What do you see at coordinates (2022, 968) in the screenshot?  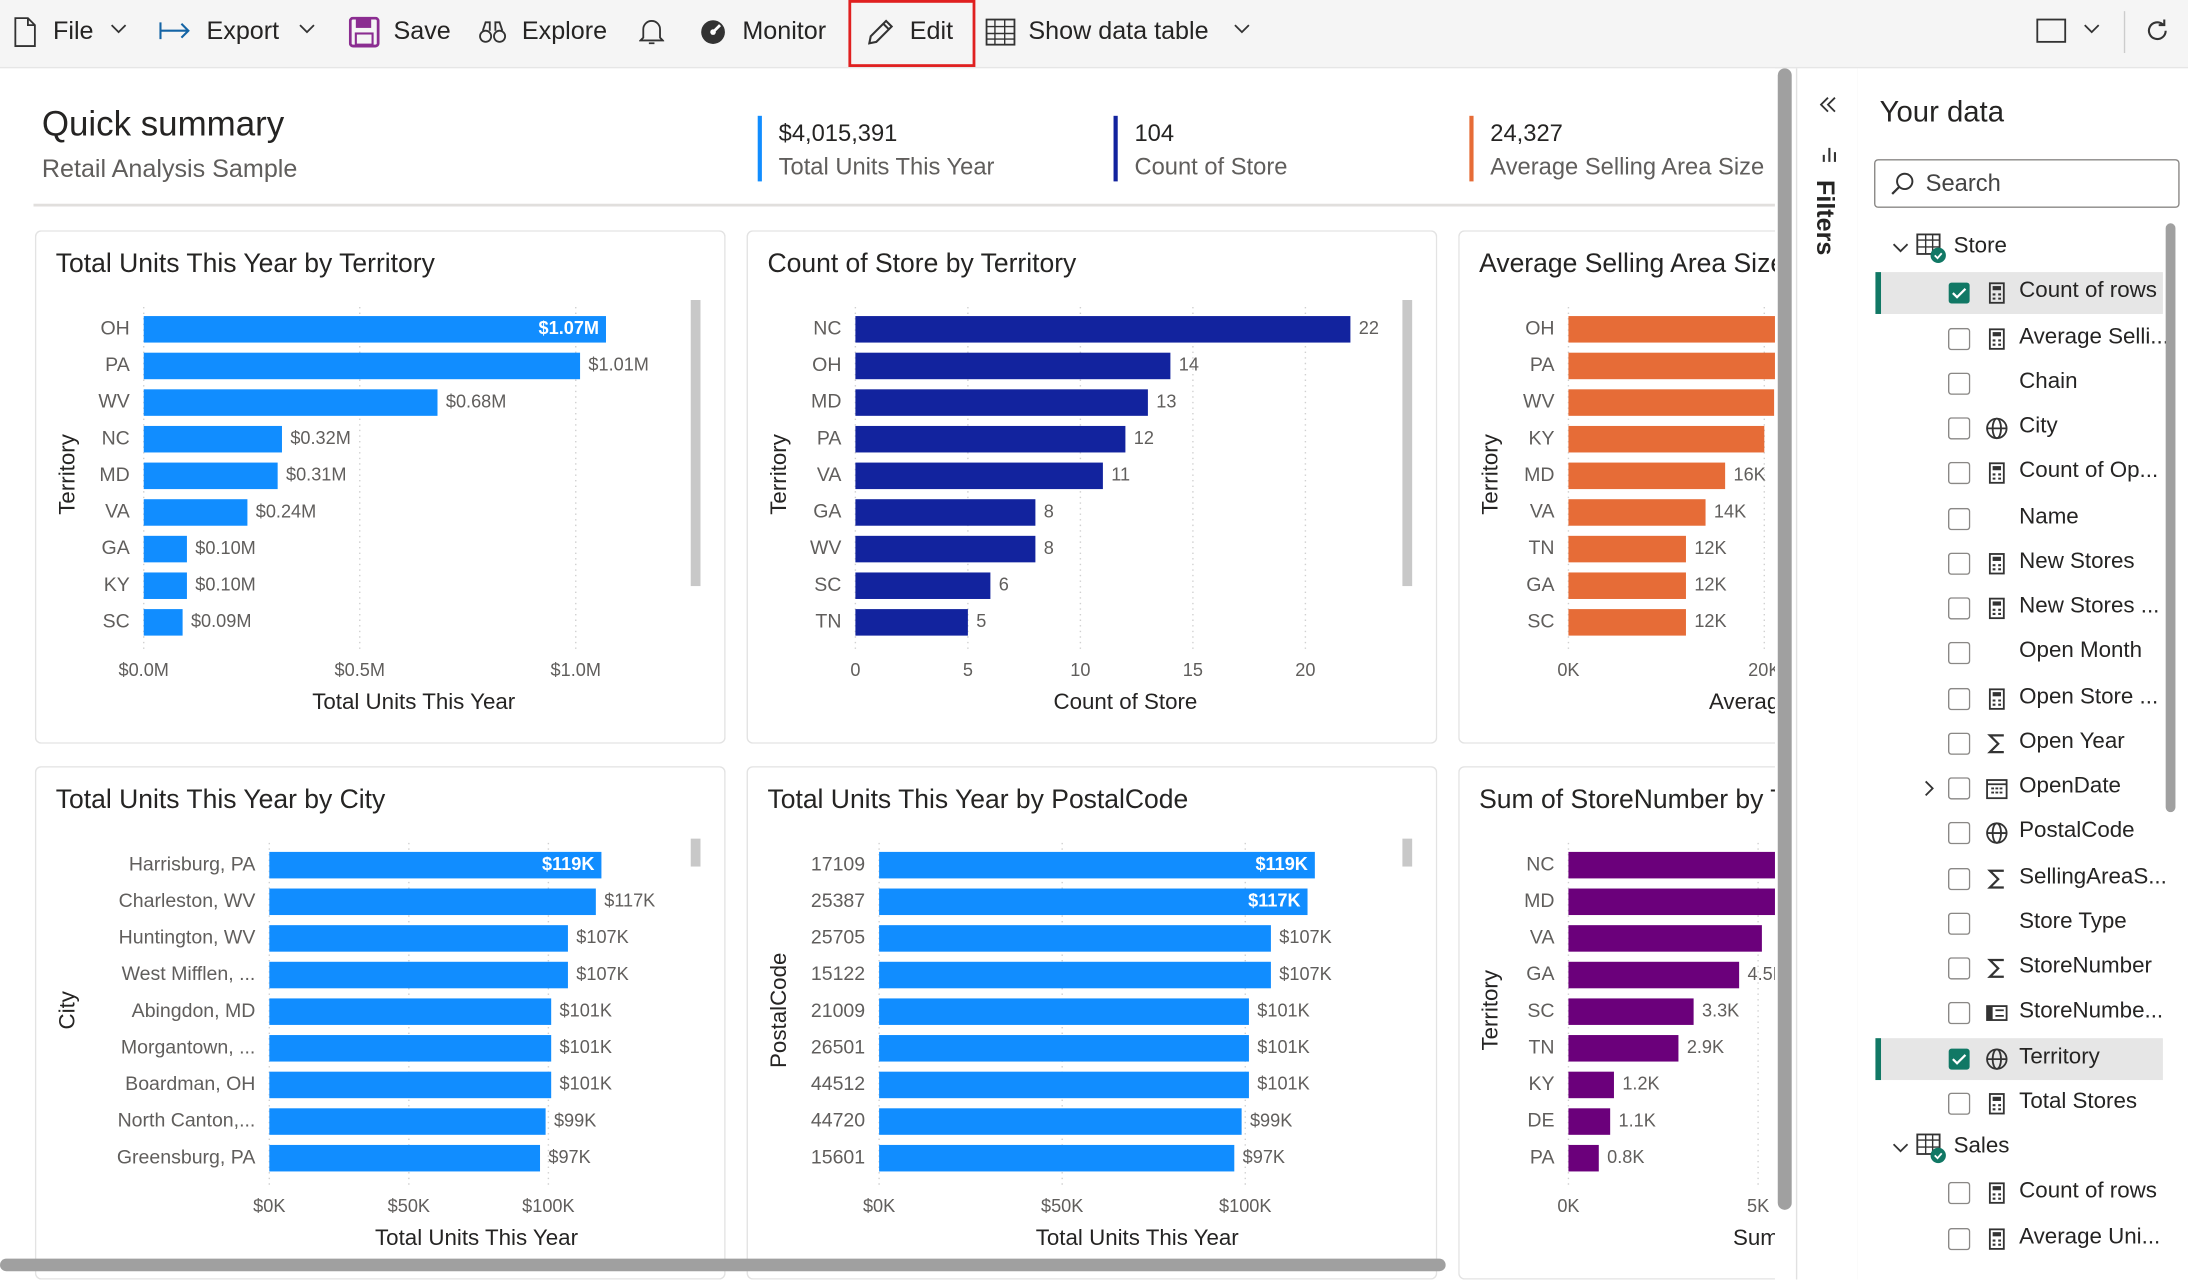 I see `field-row: StoreNumber` at bounding box center [2022, 968].